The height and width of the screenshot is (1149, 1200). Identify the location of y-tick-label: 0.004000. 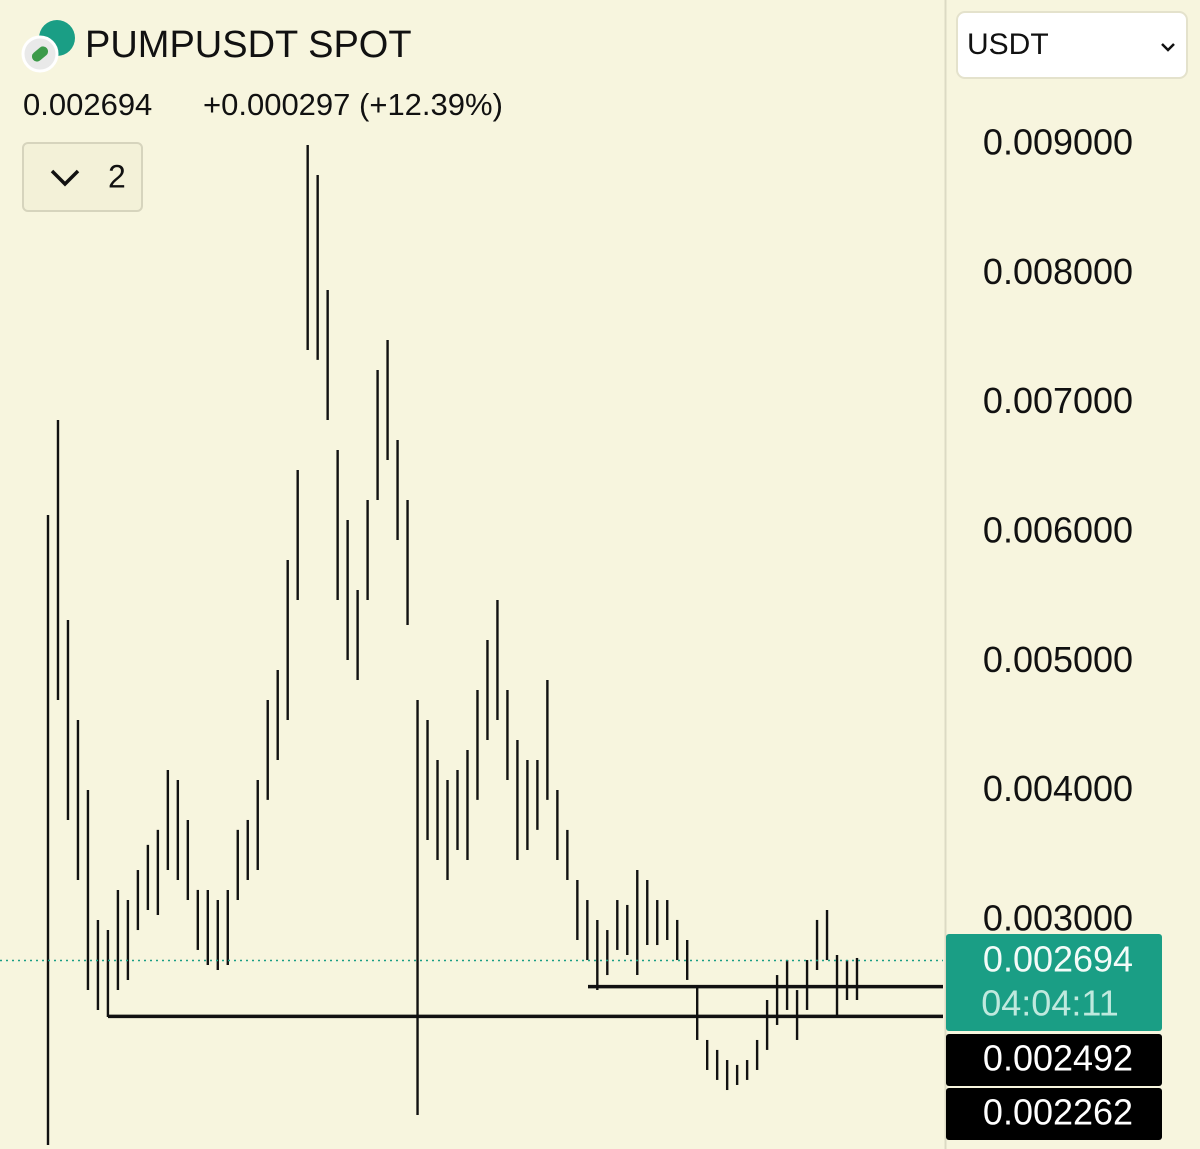
(1058, 788).